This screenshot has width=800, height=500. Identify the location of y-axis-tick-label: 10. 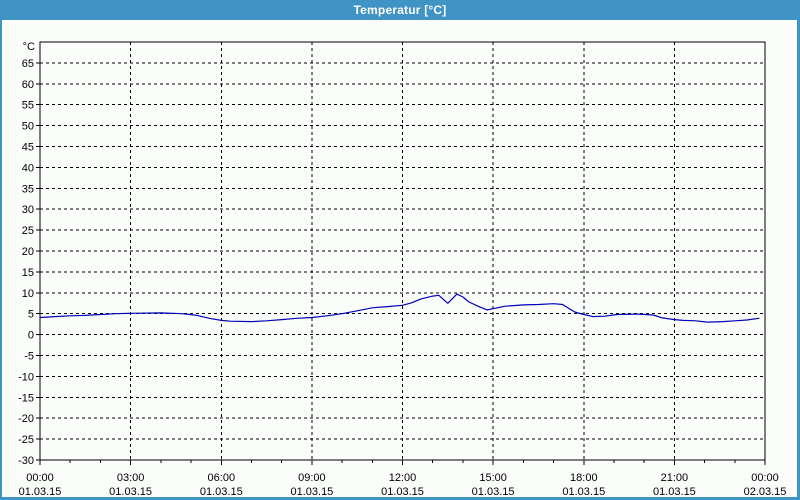
(28, 294).